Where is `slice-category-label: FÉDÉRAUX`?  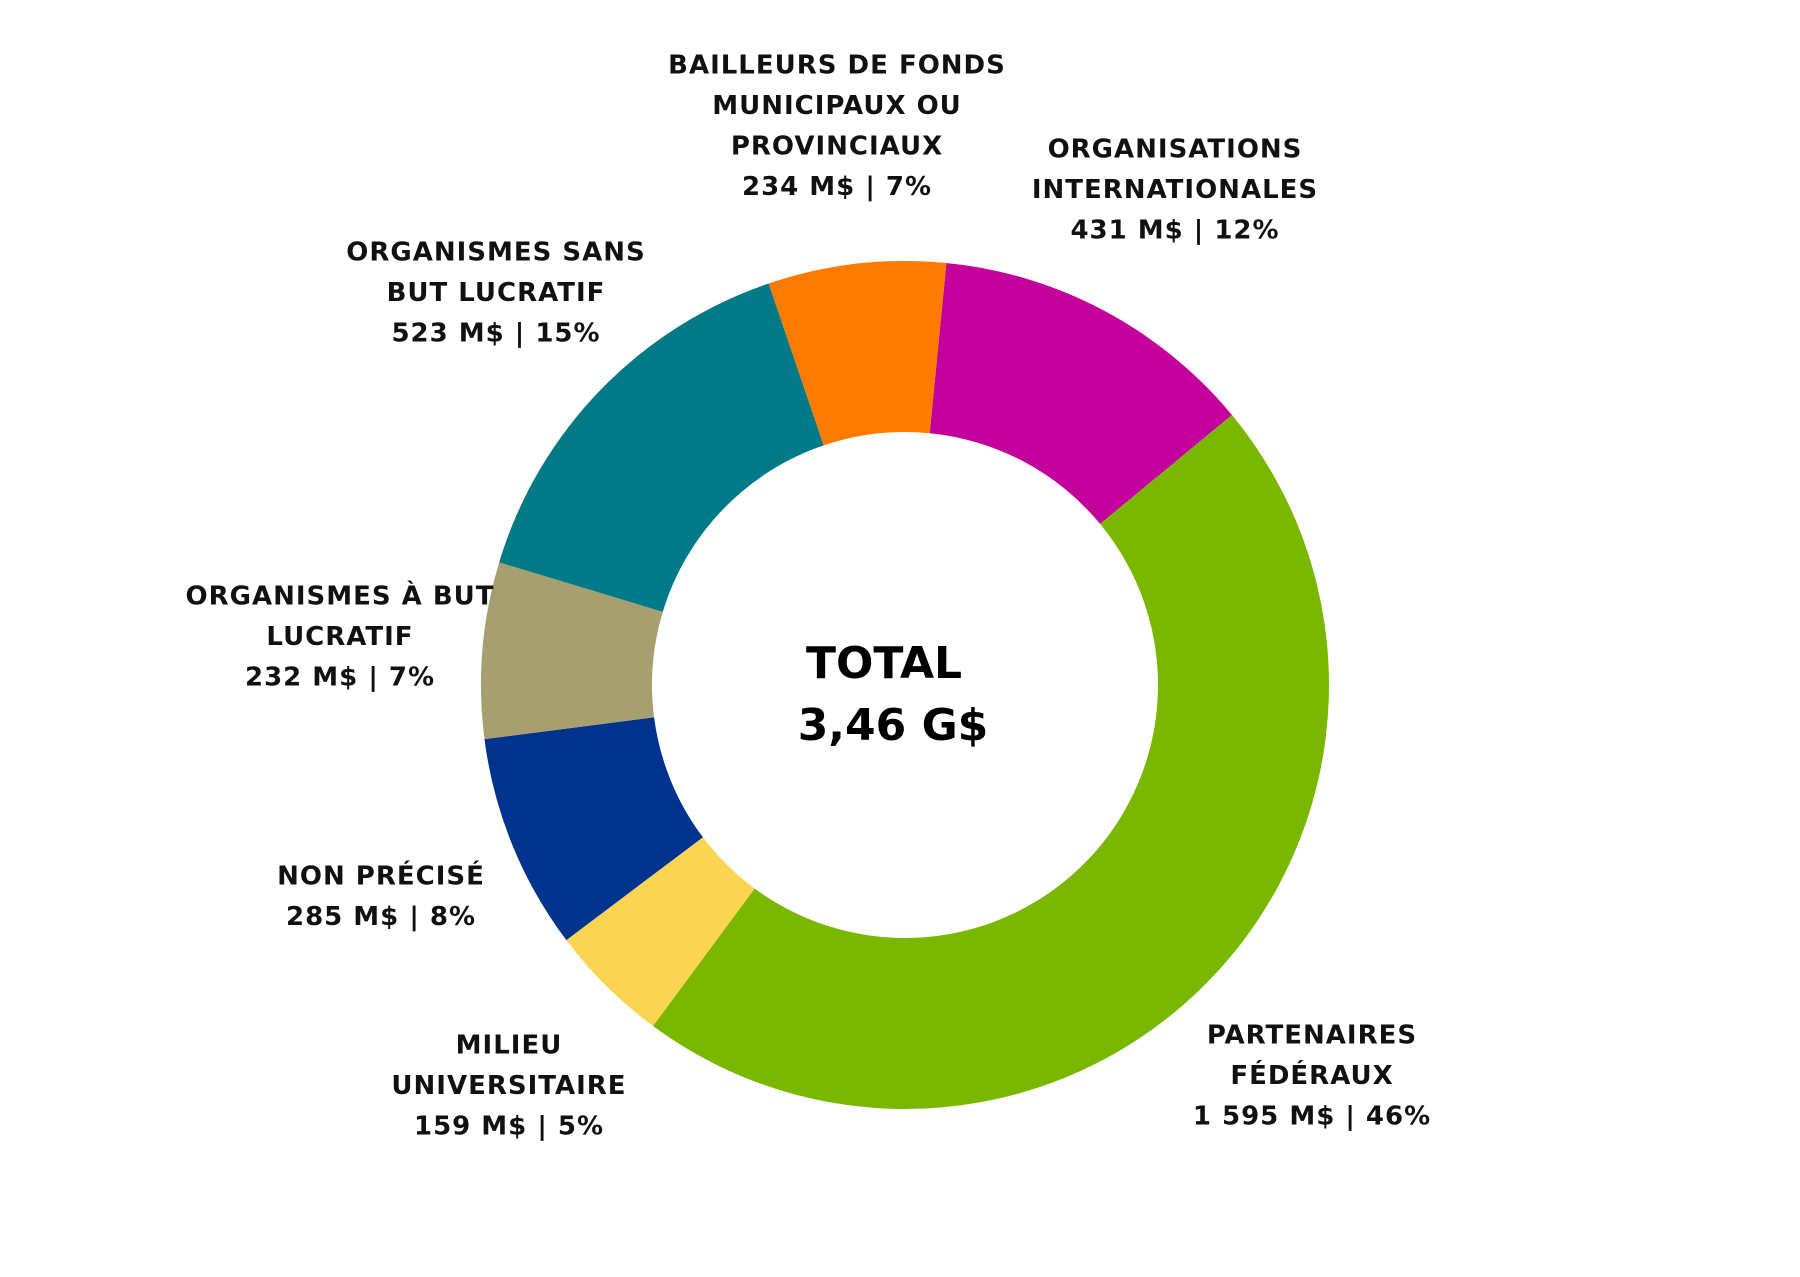 slice-category-label: FÉDÉRAUX is located at coordinates (1311, 1075).